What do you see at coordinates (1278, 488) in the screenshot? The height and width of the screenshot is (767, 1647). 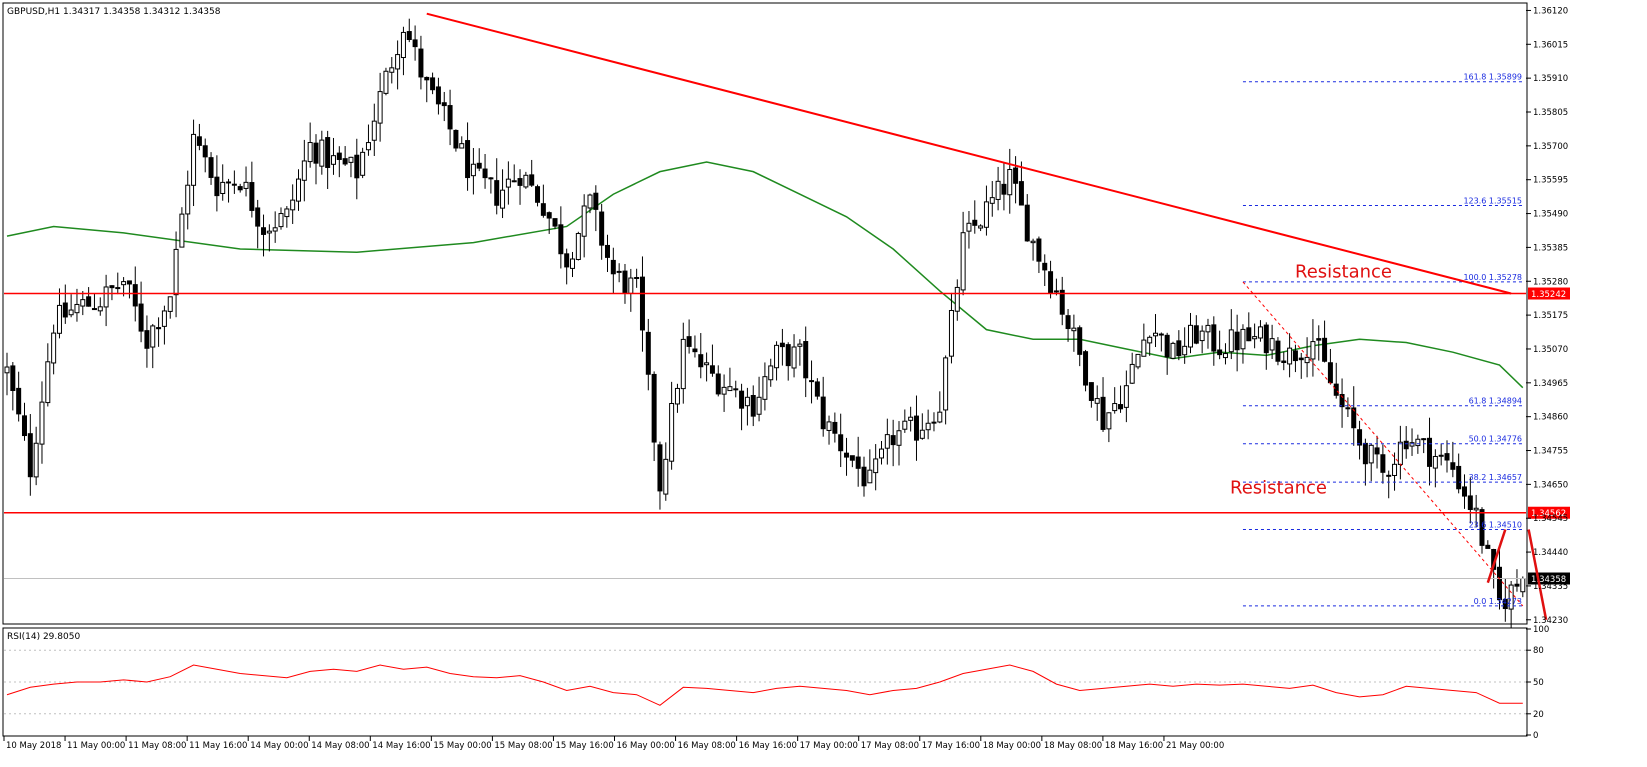 I see `resistance-label: Resistance` at bounding box center [1278, 488].